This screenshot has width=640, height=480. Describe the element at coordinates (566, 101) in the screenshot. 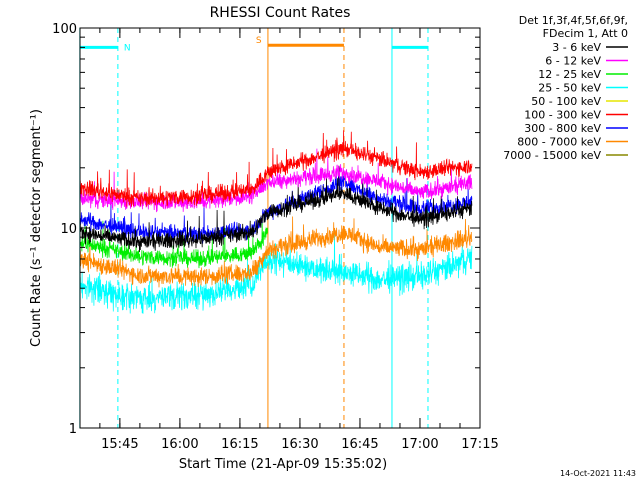

I see `legend-label: 50 - 100 keV` at that location.